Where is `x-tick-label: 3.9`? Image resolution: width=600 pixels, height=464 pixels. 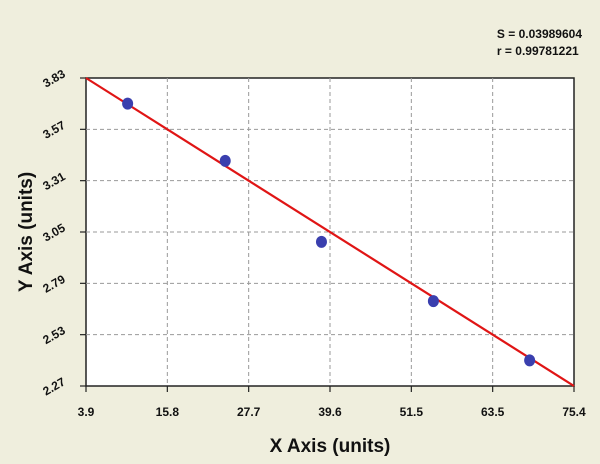 x-tick-label: 3.9 is located at coordinates (86, 412).